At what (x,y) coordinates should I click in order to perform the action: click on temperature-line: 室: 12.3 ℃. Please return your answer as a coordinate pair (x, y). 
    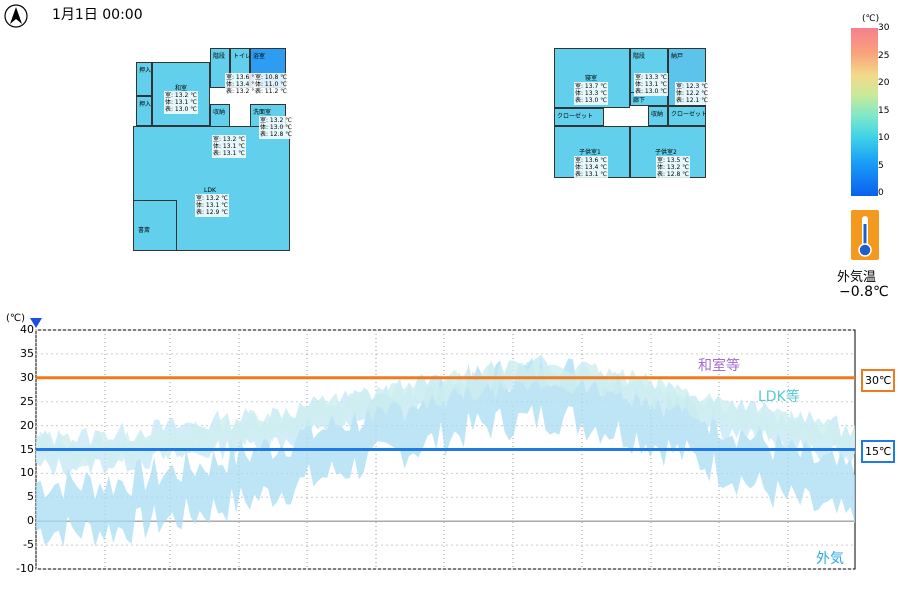
    Looking at the image, I should click on (692, 86).